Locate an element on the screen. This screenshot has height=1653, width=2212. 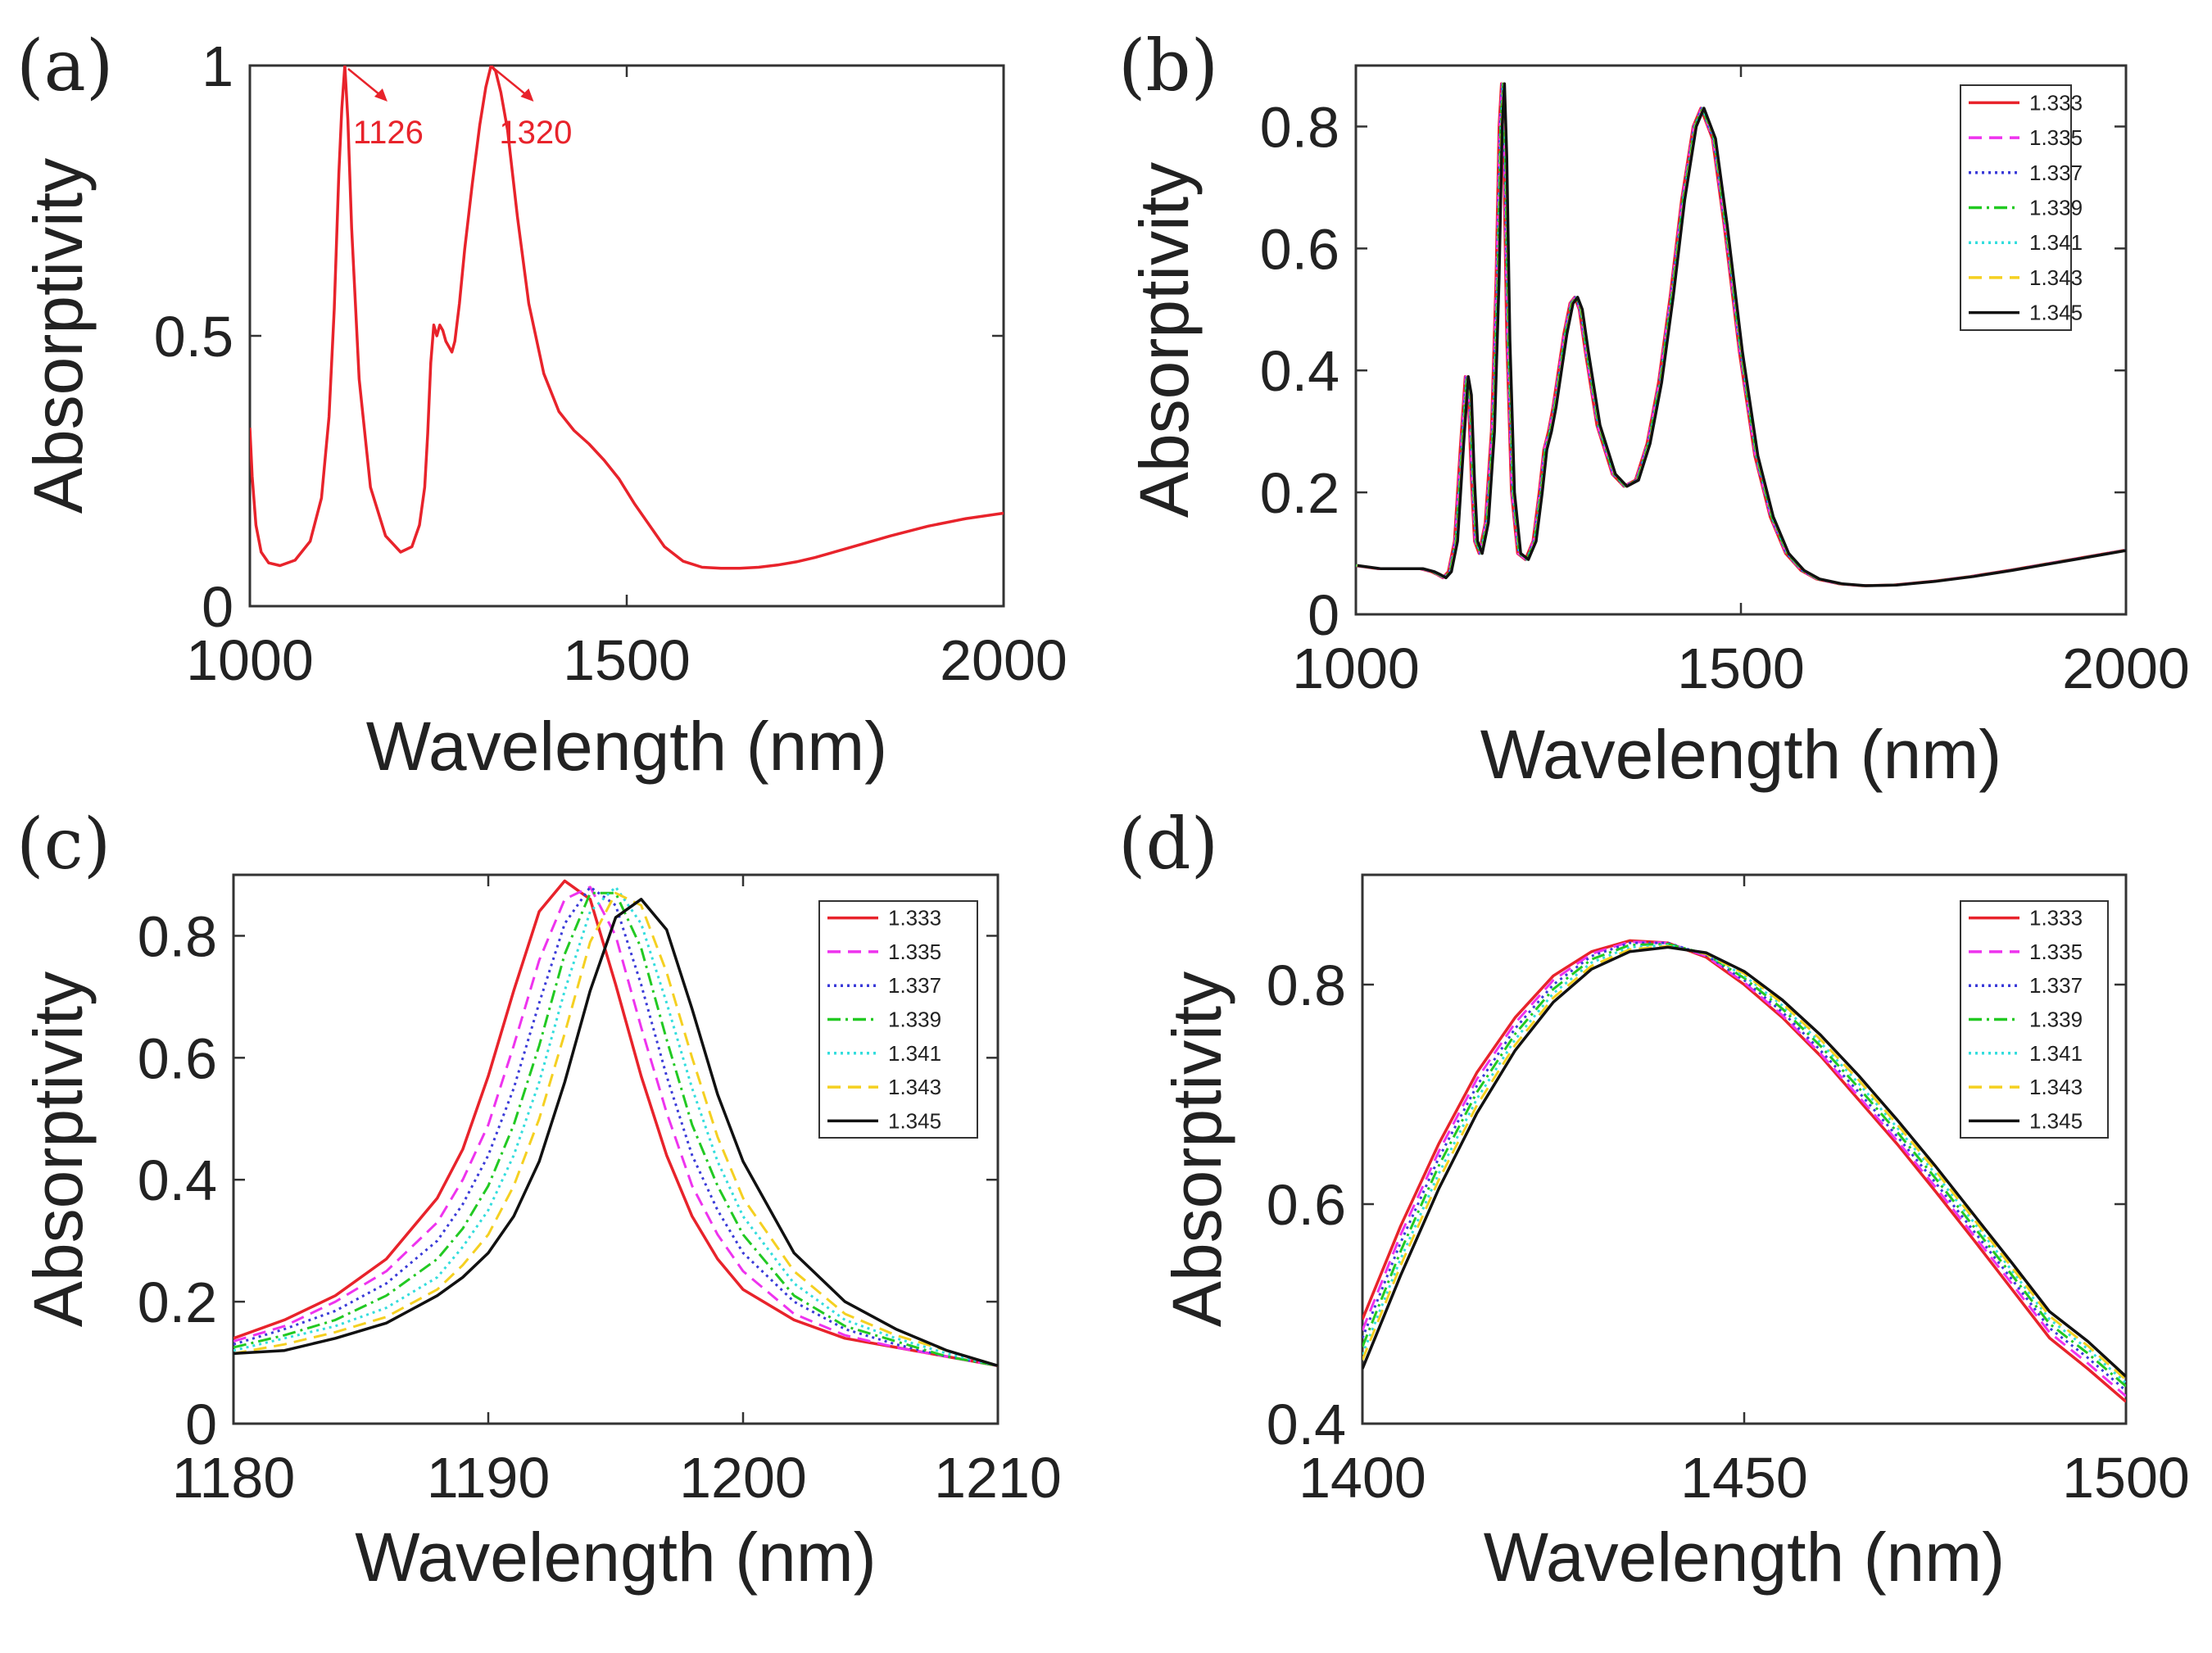
series-group-c is located at coordinates (615, 1123).